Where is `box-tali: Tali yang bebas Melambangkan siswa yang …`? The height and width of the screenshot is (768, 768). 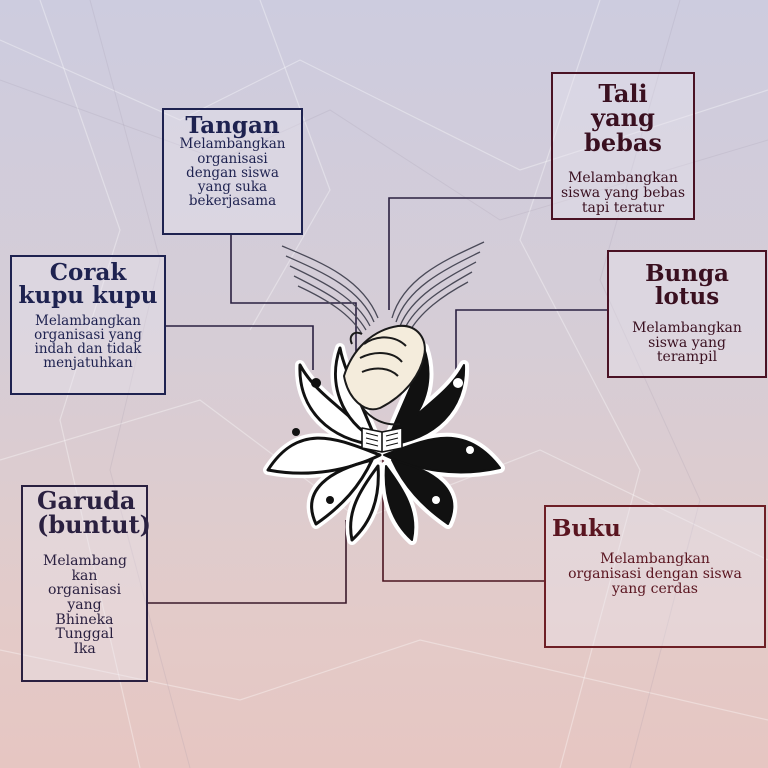
box-tali: Tali yang bebas Melambangkan siswa yang … is located at coordinates (623, 146).